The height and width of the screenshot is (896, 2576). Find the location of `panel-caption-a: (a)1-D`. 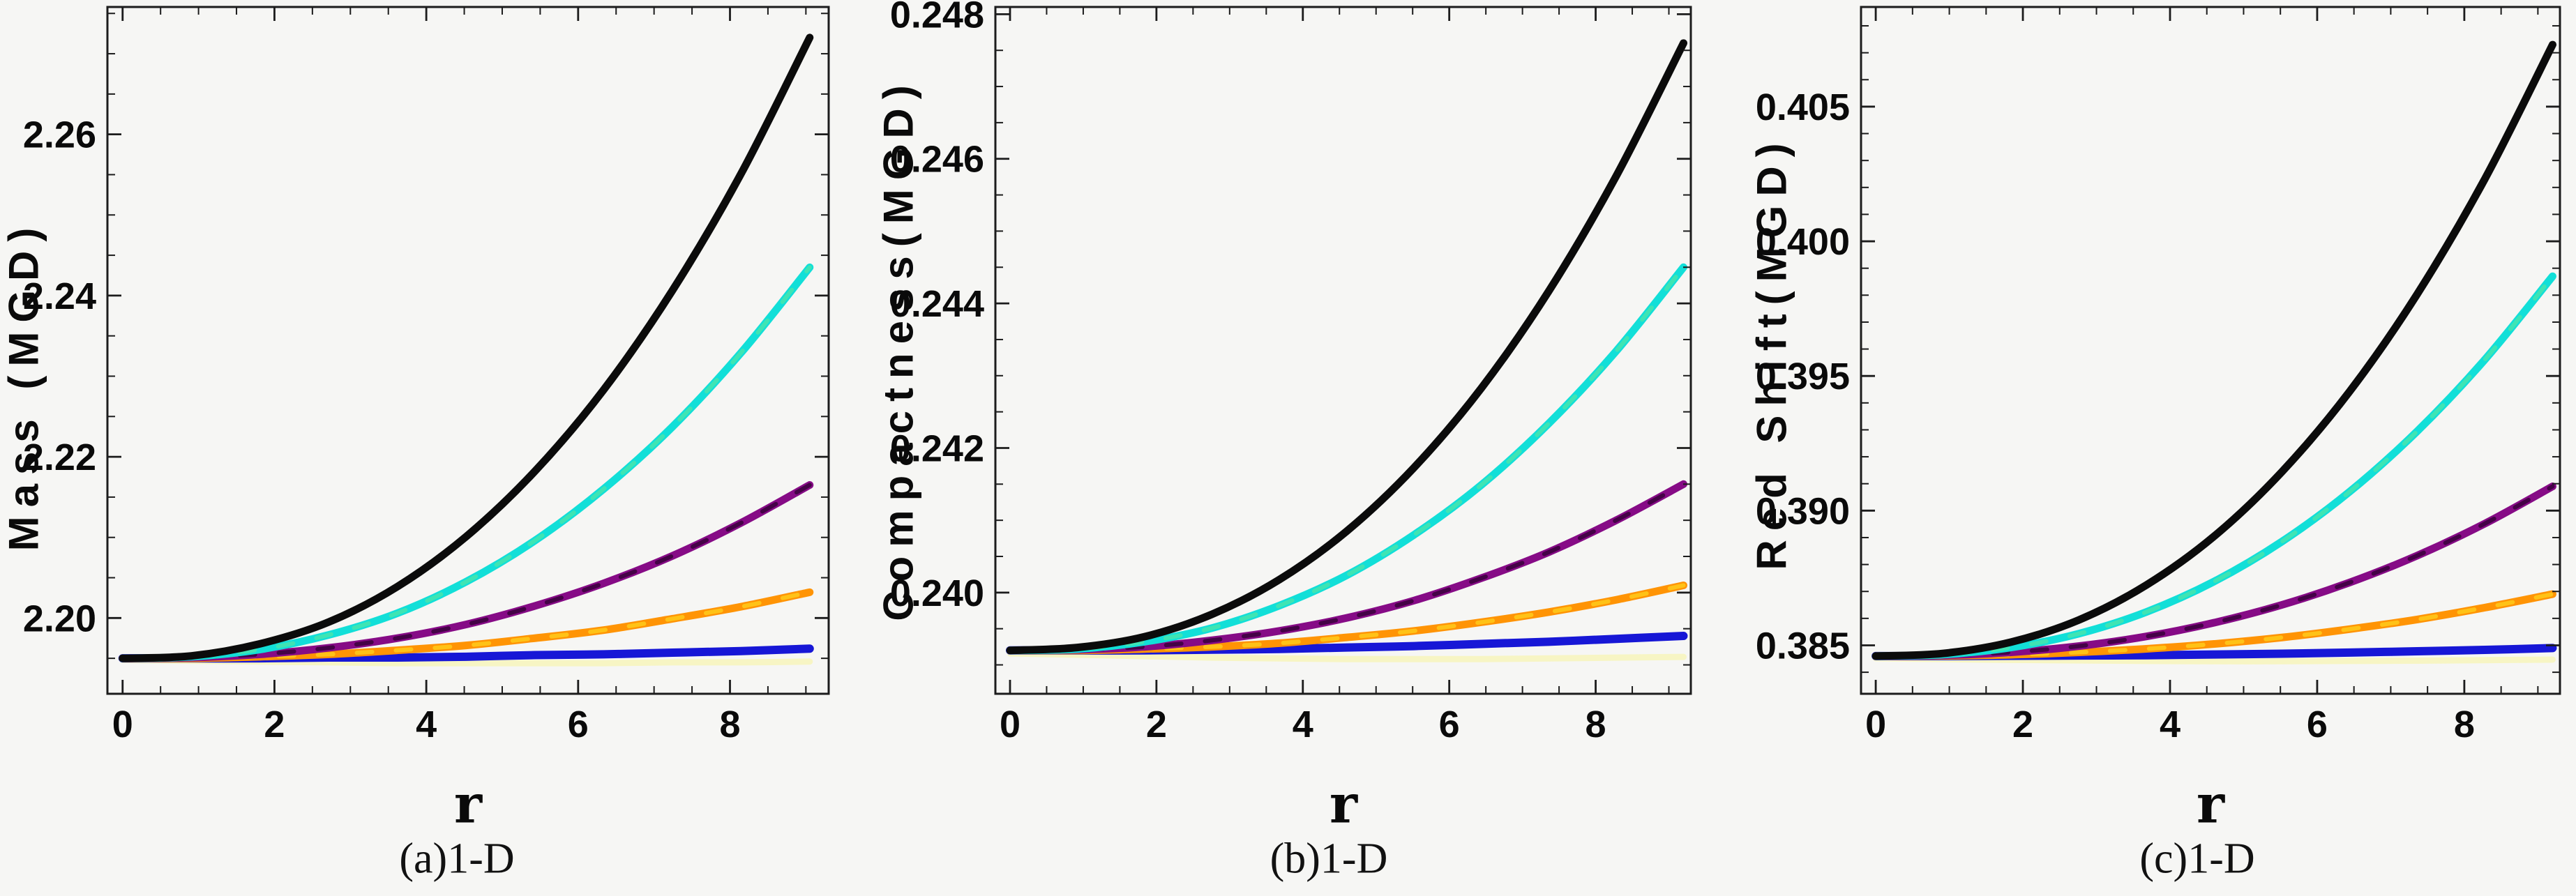

panel-caption-a: (a)1-D is located at coordinates (457, 859).